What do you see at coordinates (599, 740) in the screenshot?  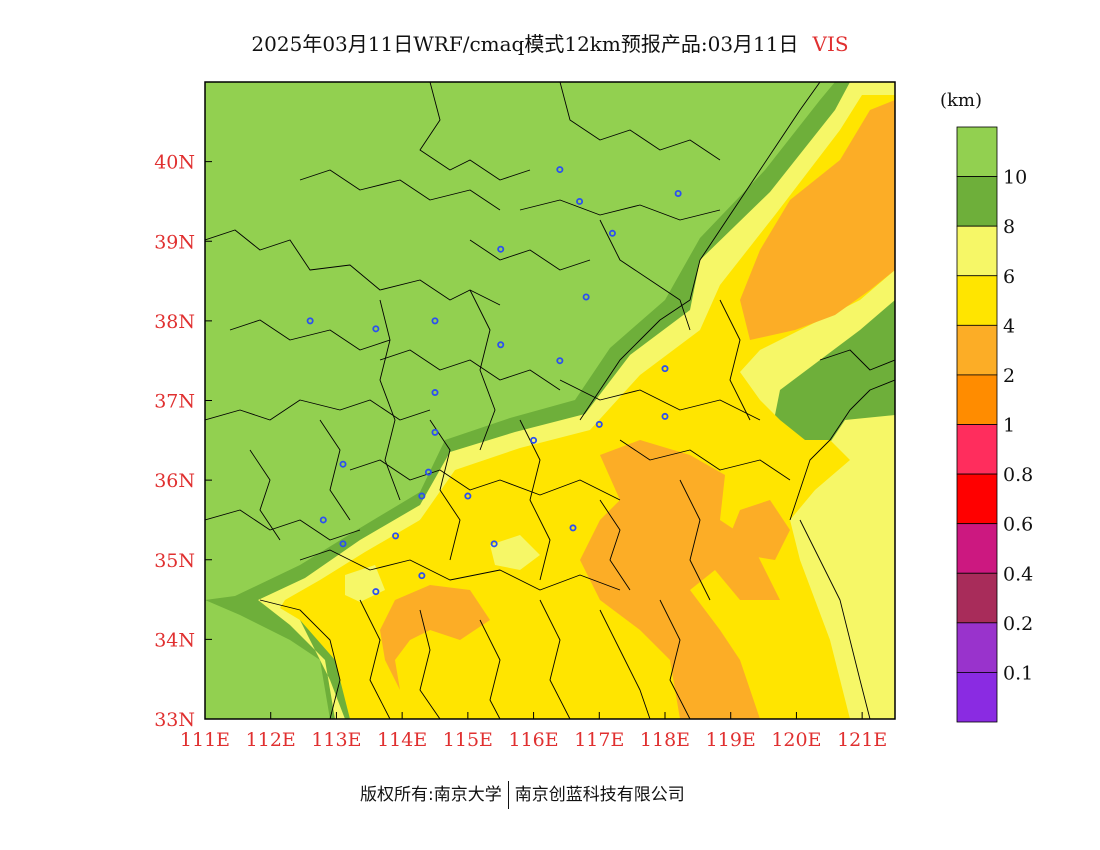 I see `lon-tick-label: 117E` at bounding box center [599, 740].